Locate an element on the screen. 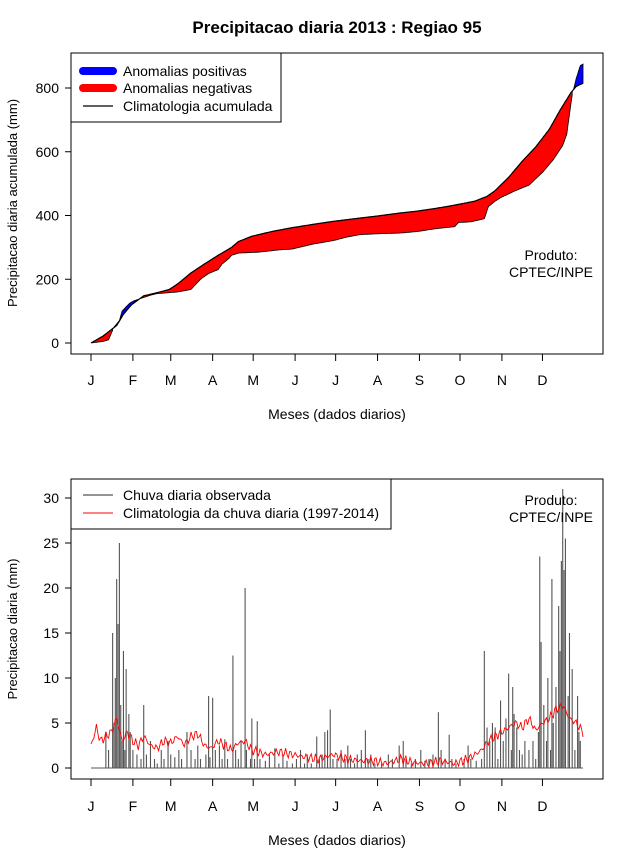 The image size is (640, 850). daily-product-value: CPTEC/INPE is located at coordinates (551, 517).